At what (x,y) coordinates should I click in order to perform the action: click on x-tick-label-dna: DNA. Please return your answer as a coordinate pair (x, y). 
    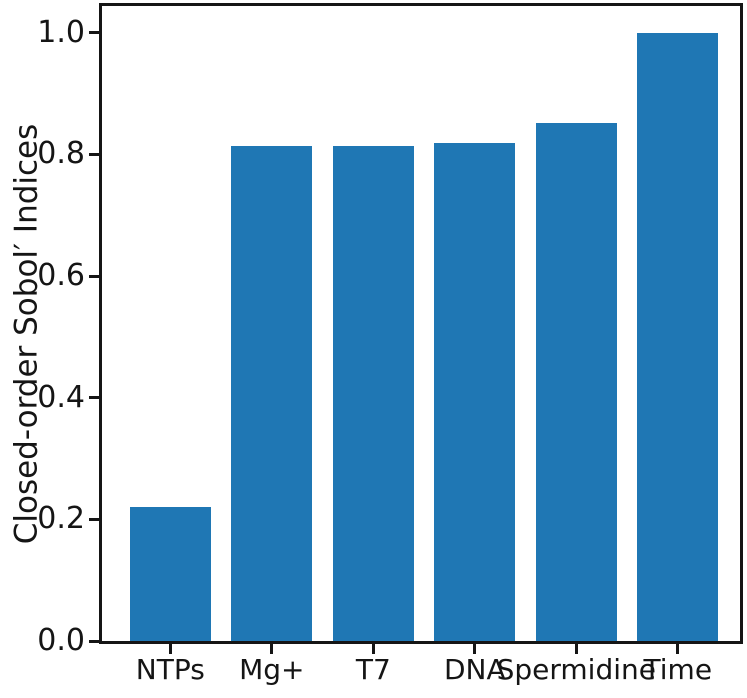
    Looking at the image, I should click on (474, 669).